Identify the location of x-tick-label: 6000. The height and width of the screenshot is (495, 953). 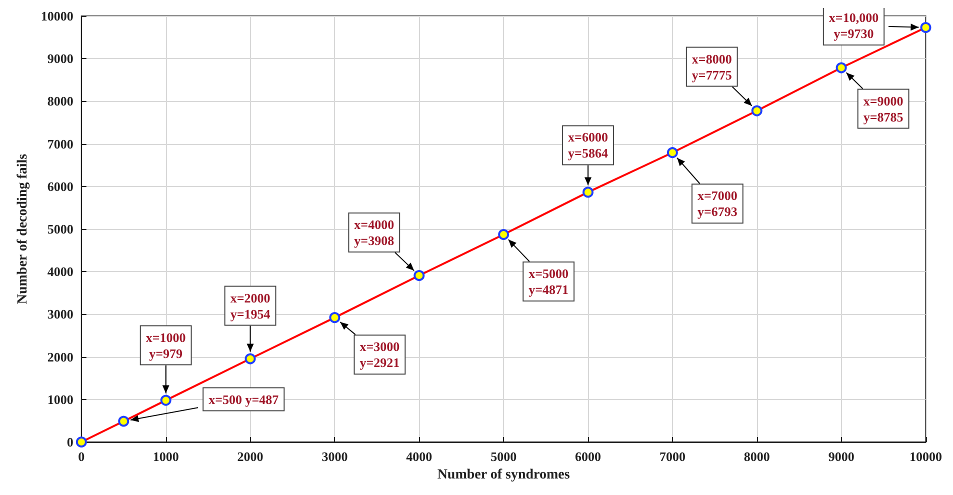
(588, 456).